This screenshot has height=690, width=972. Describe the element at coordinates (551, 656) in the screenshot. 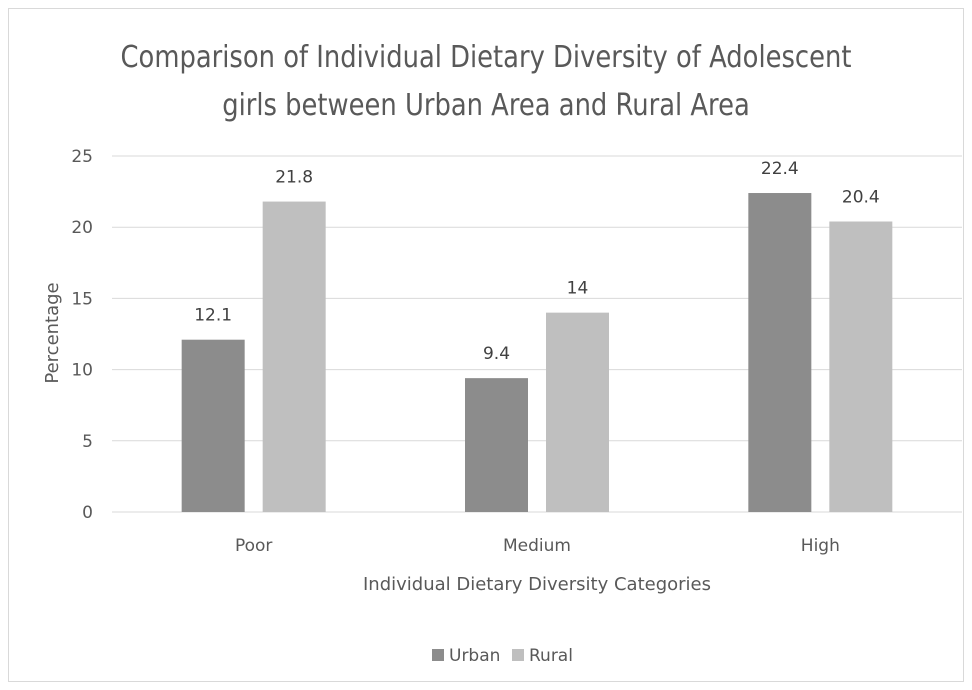

I see `legend-label-rural: Rural` at that location.